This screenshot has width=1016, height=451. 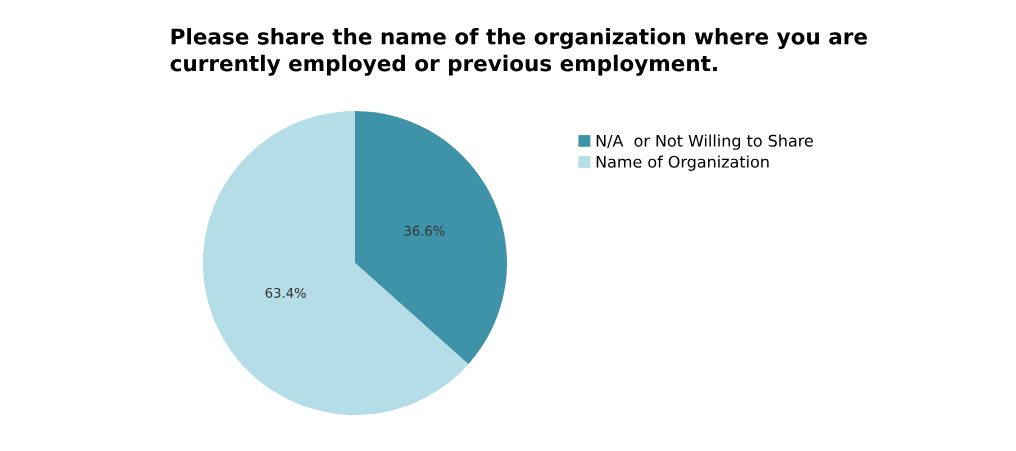 I want to click on chart-title: Please share the name of the organization where you are currently employed or previous employment., so click(x=518, y=52).